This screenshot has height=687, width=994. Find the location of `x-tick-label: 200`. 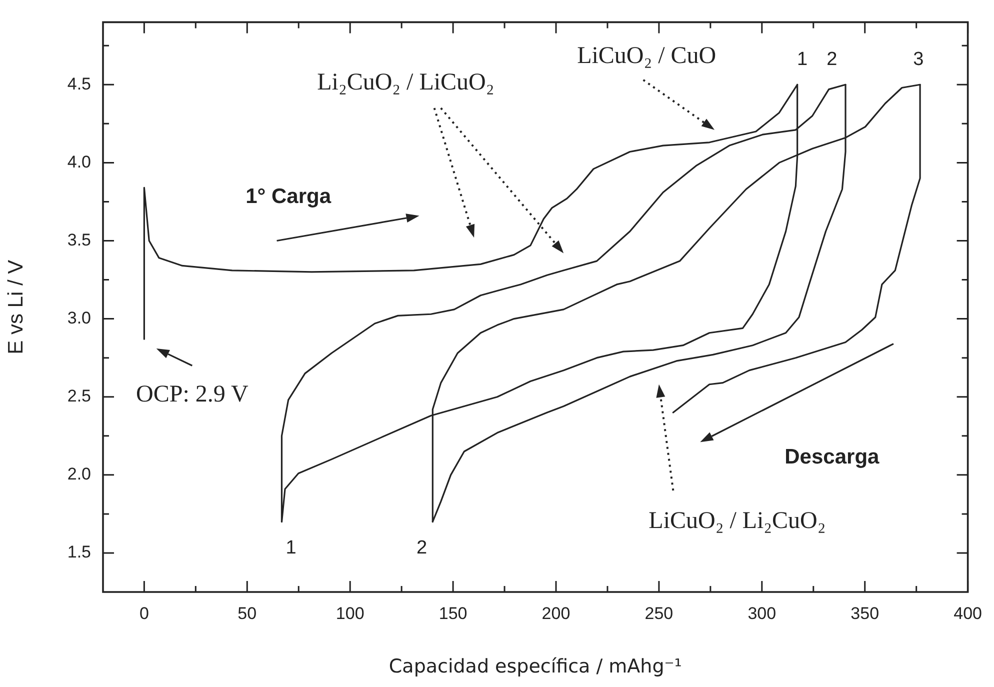

x-tick-label: 200 is located at coordinates (556, 613).